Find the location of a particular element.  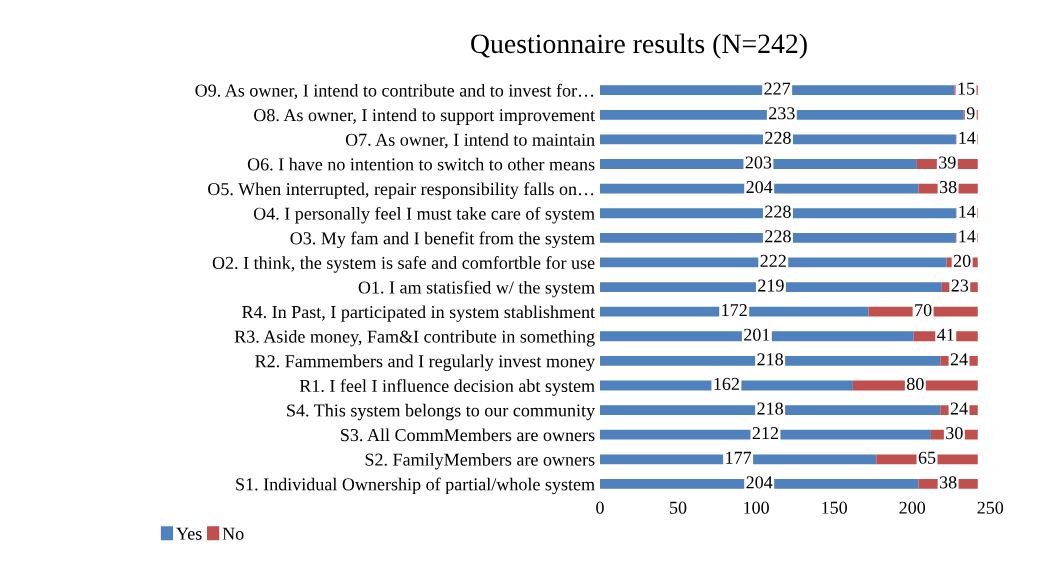

data-label: 203 is located at coordinates (758, 162).